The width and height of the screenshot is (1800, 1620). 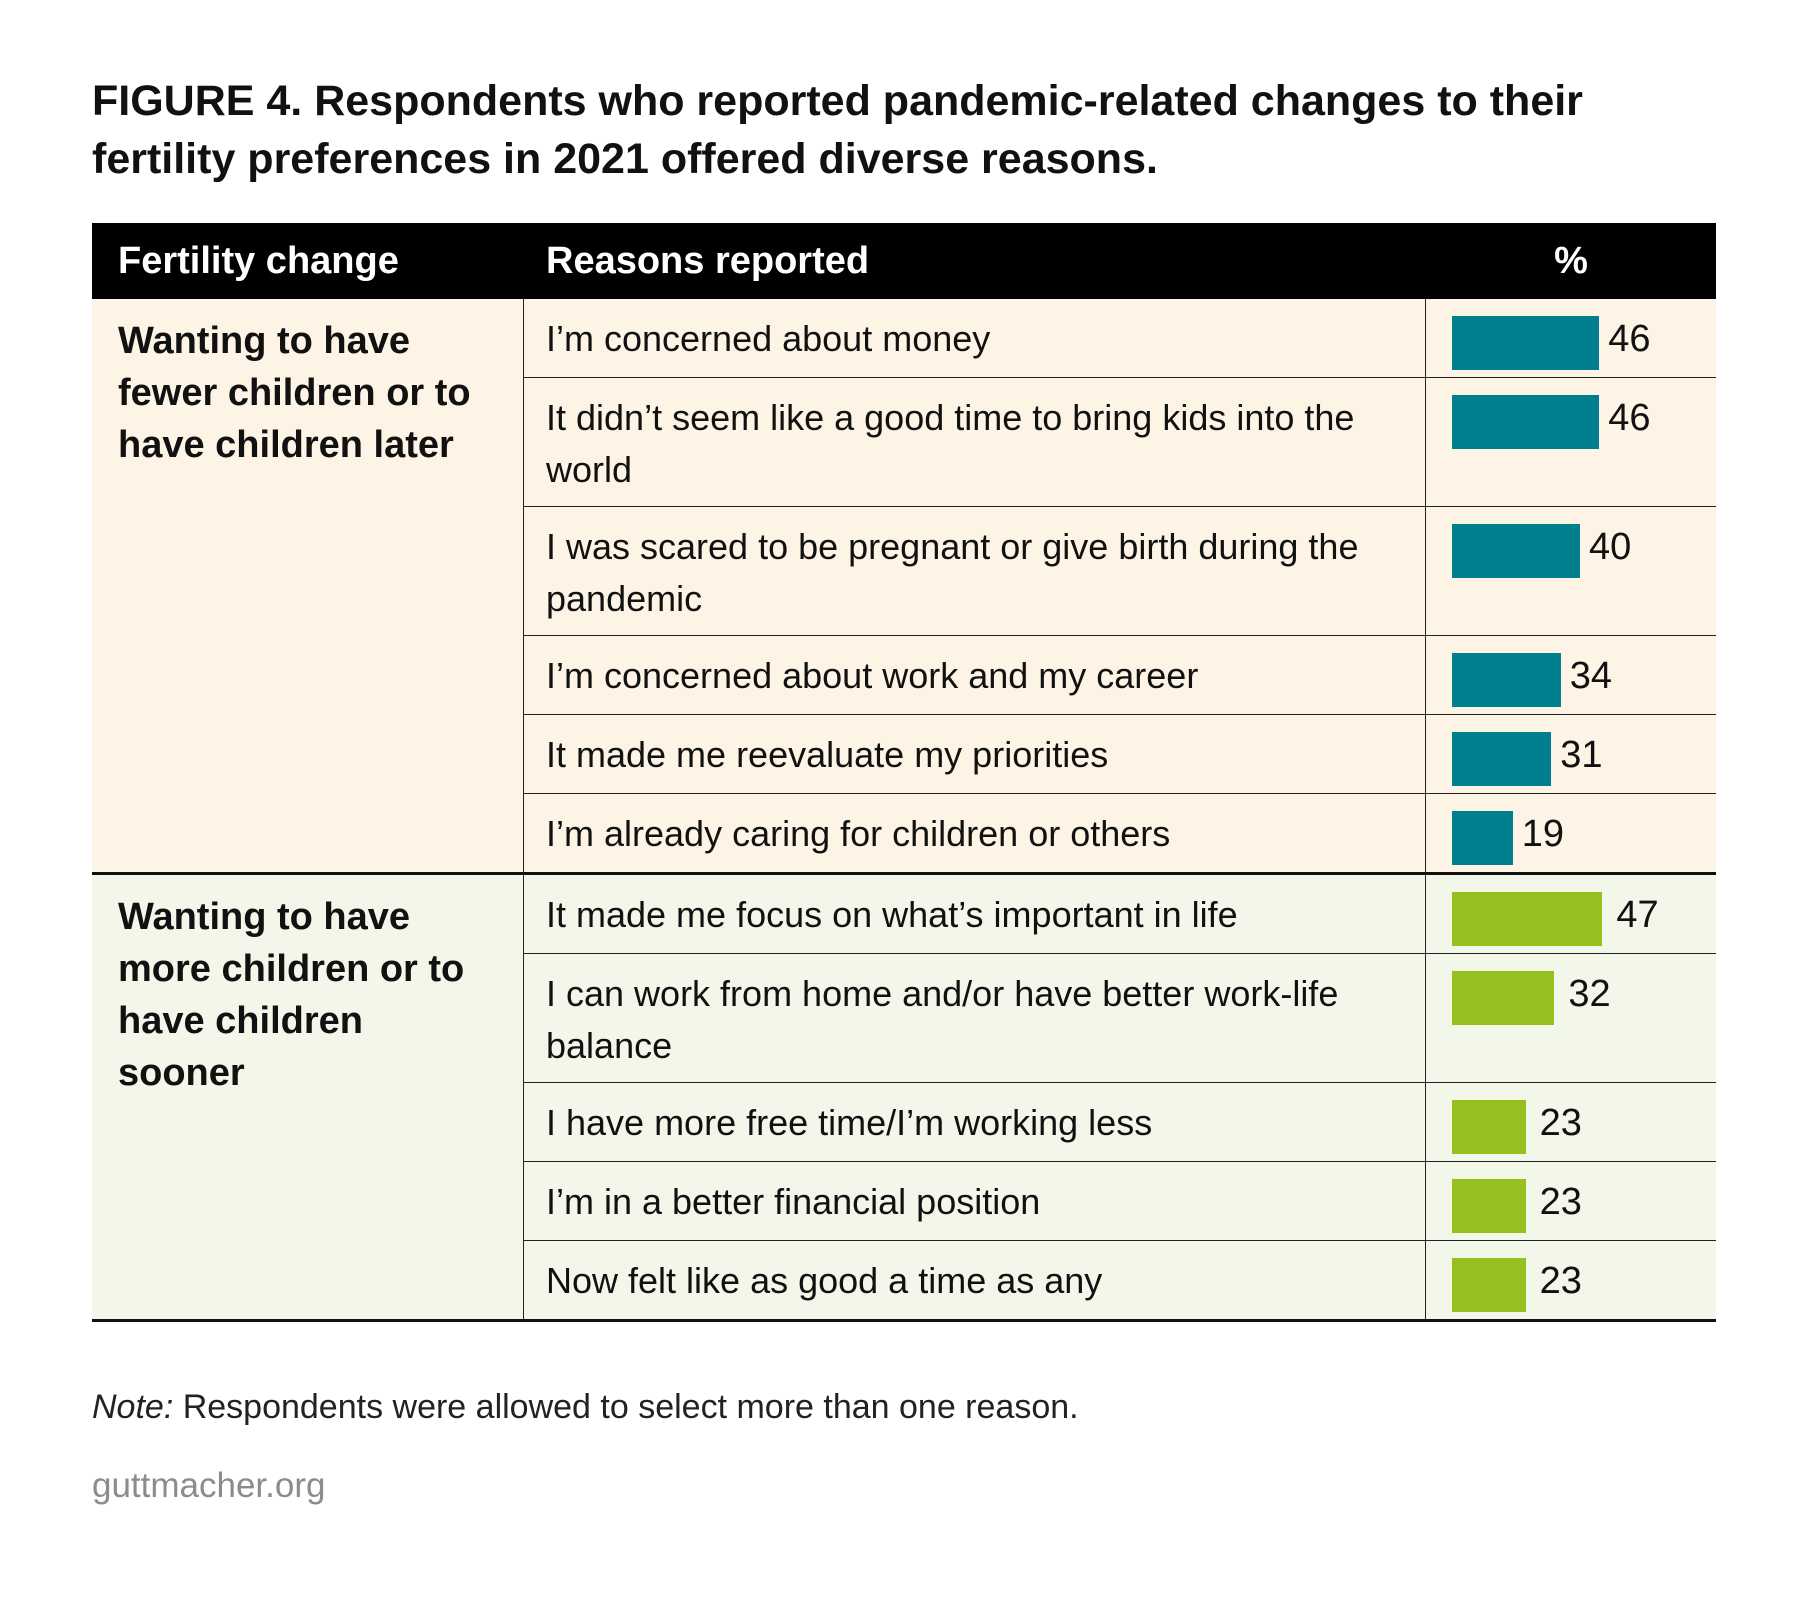 What do you see at coordinates (1637, 915) in the screenshot?
I see `value-label: 47` at bounding box center [1637, 915].